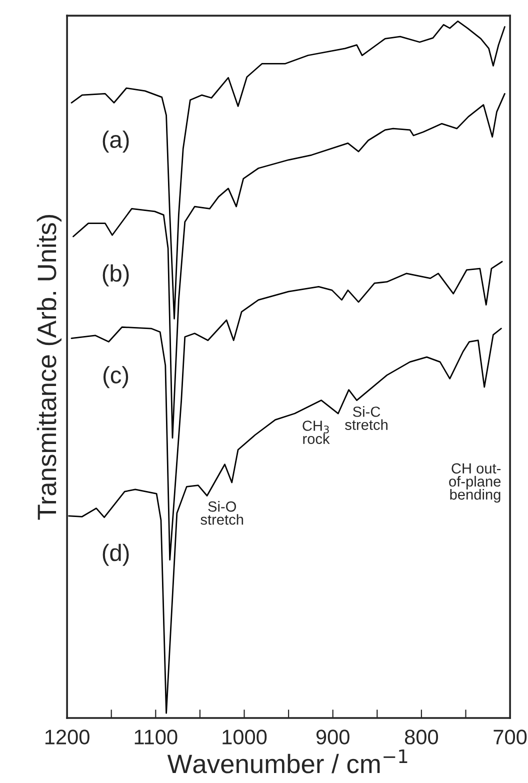  Describe the element at coordinates (421, 737) in the screenshot. I see `x-tick-label: 800` at that location.